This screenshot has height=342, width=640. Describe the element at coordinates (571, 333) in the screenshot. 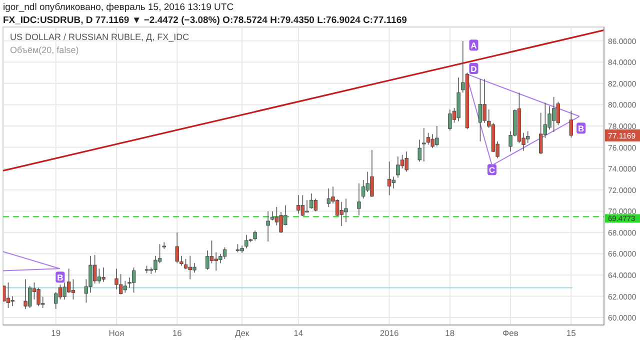

I see `x-tick-label: 15` at that location.